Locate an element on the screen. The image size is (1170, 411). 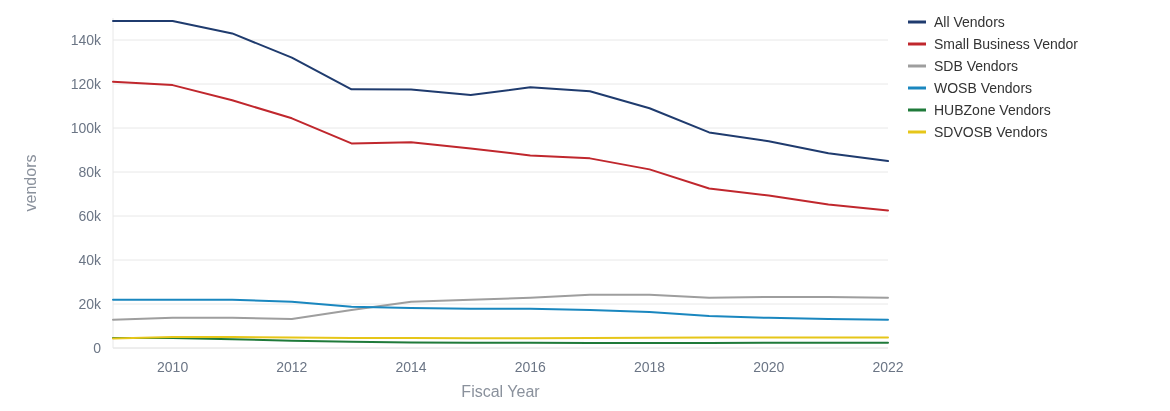
legend-label: HUBZone Vendors is located at coordinates (992, 109).